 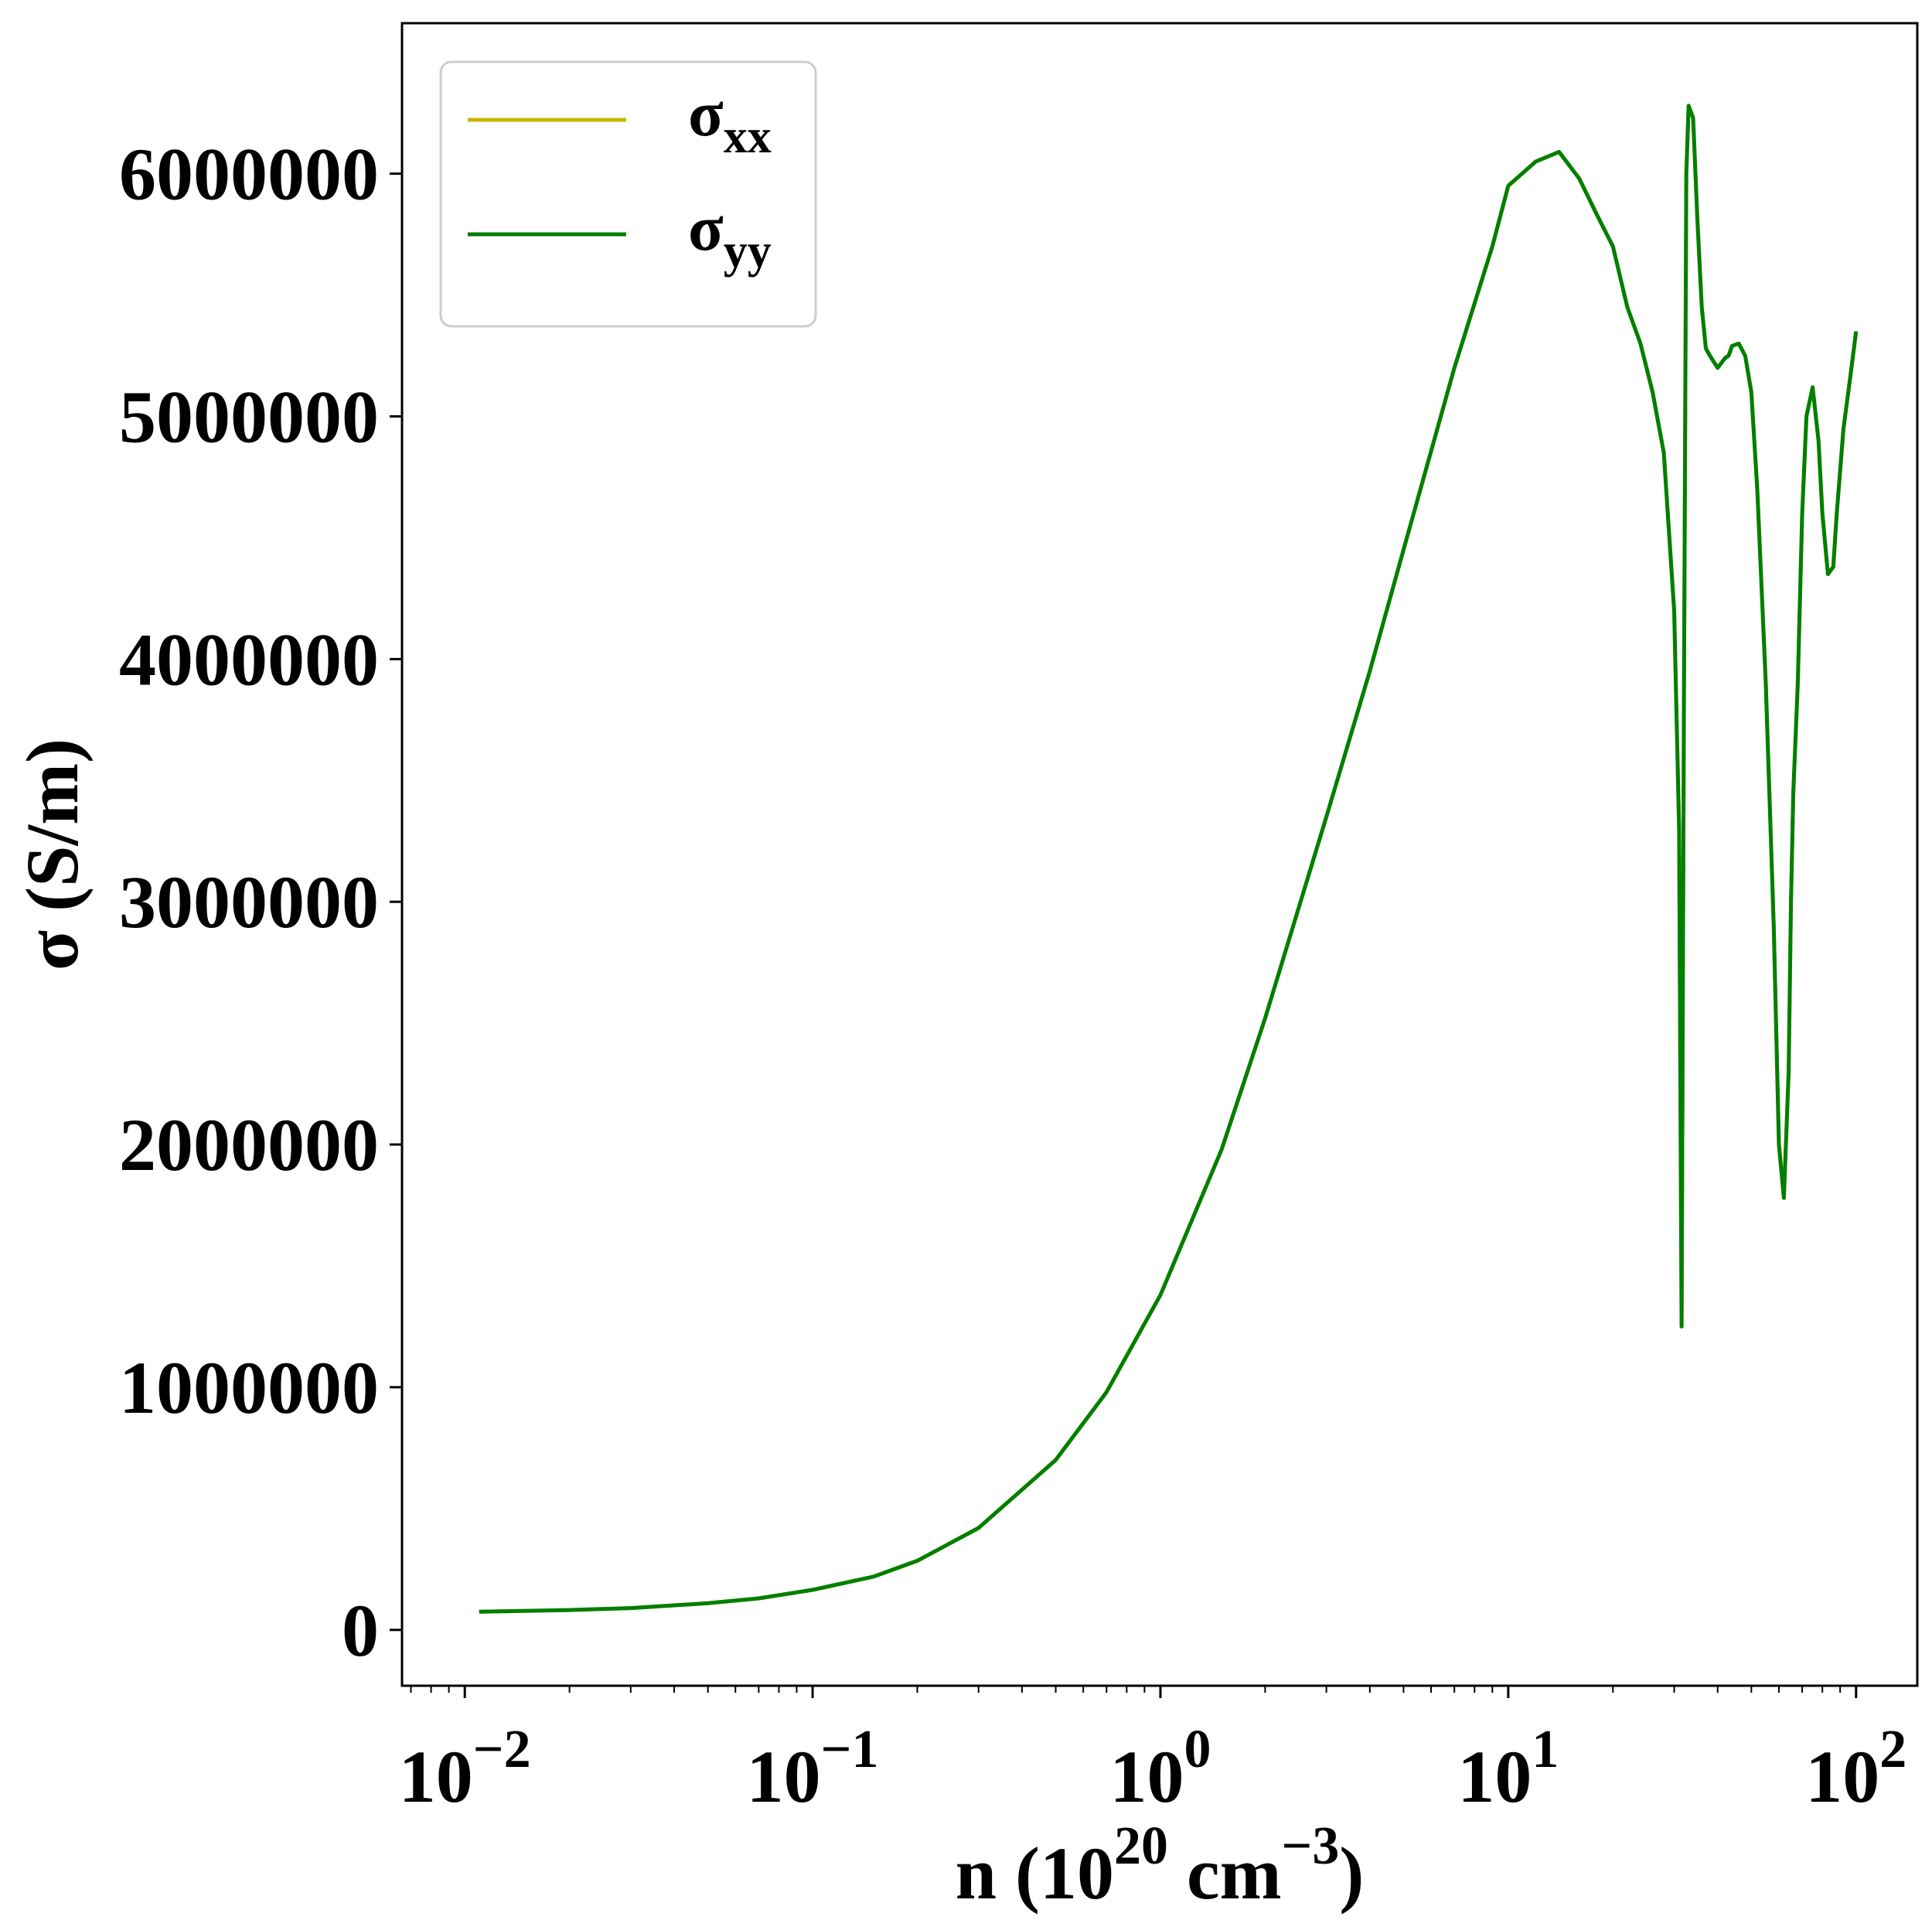 What do you see at coordinates (249, 659) in the screenshot?
I see `y-tick-label: 4000000` at bounding box center [249, 659].